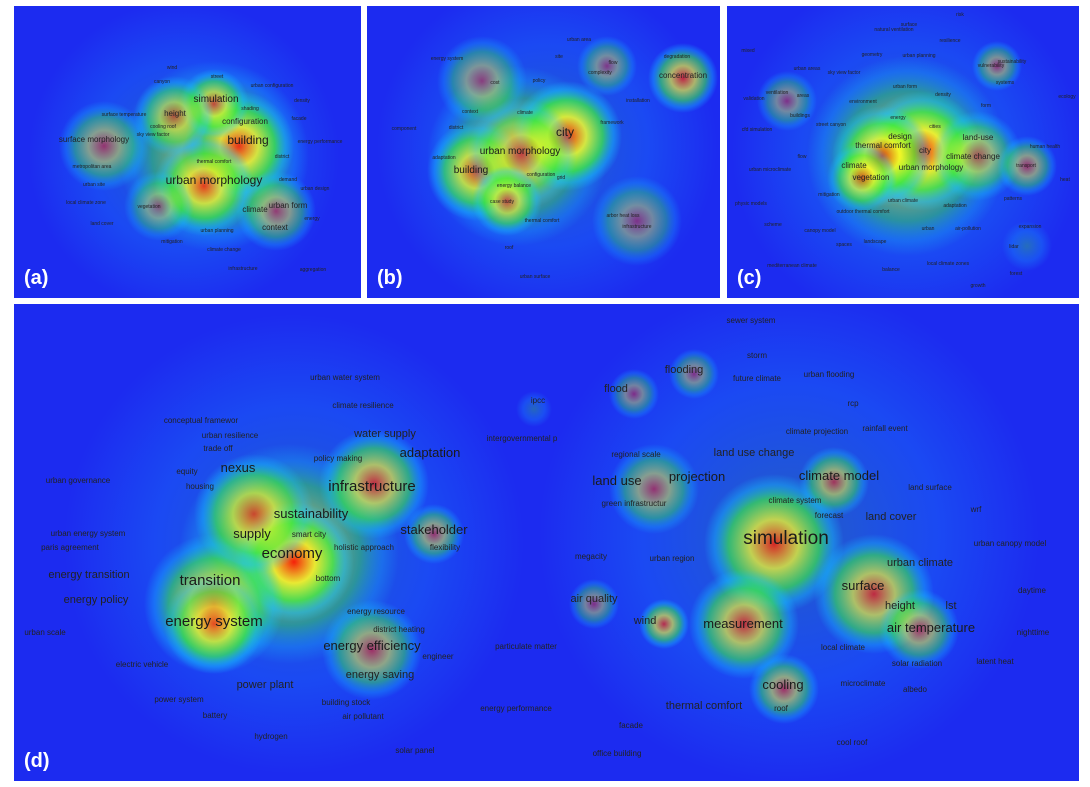 This screenshot has width=1090, height=787. What do you see at coordinates (247, 140) in the screenshot?
I see `term-label: building` at bounding box center [247, 140].